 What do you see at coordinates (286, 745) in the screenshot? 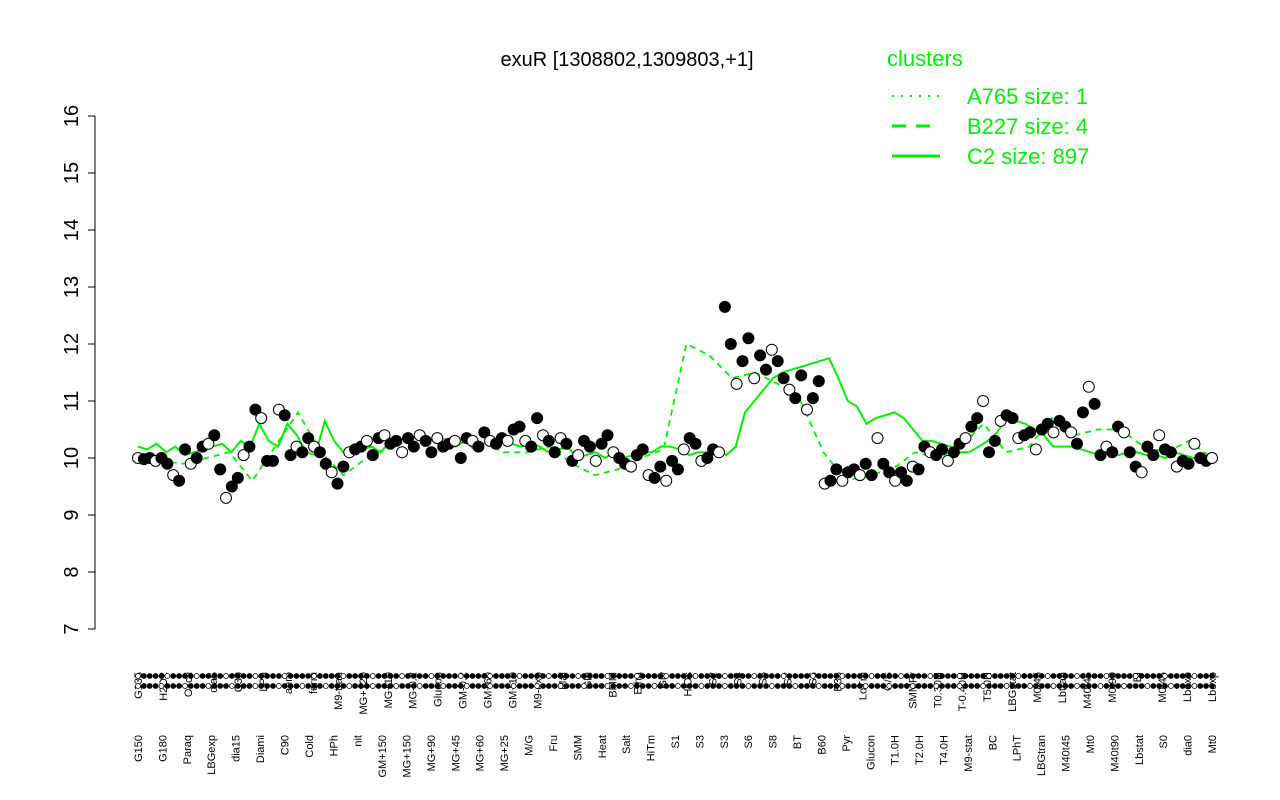
I see `x-tick-label: C90` at bounding box center [286, 745].